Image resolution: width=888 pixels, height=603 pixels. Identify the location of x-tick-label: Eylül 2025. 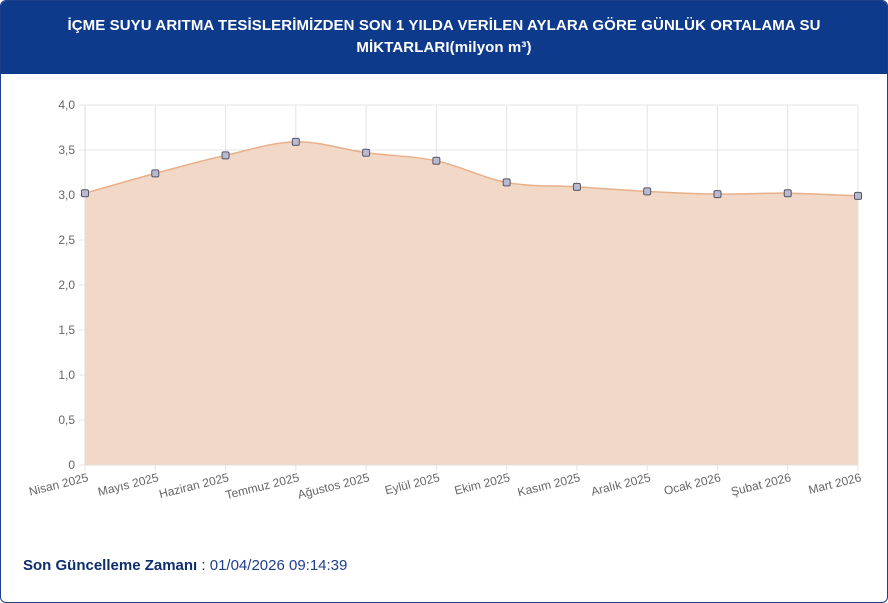
(412, 483).